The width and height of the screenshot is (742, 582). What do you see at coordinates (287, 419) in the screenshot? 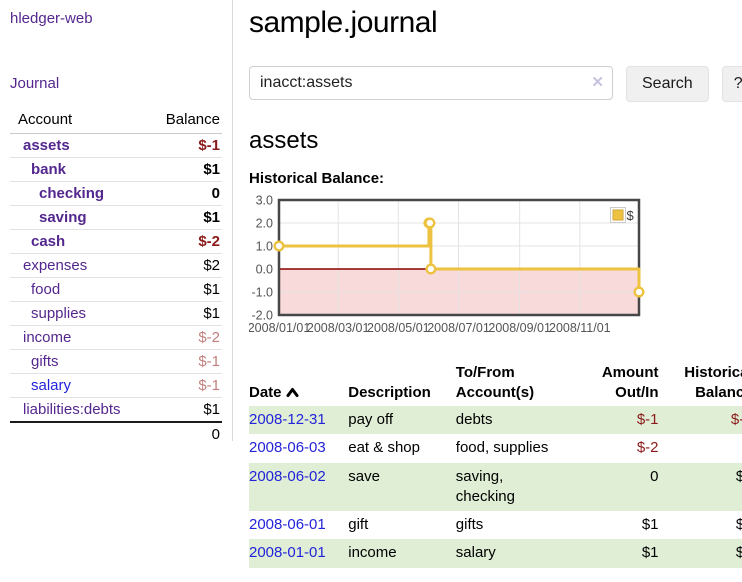
I see `transaction-date-link: 2008-12-31` at bounding box center [287, 419].